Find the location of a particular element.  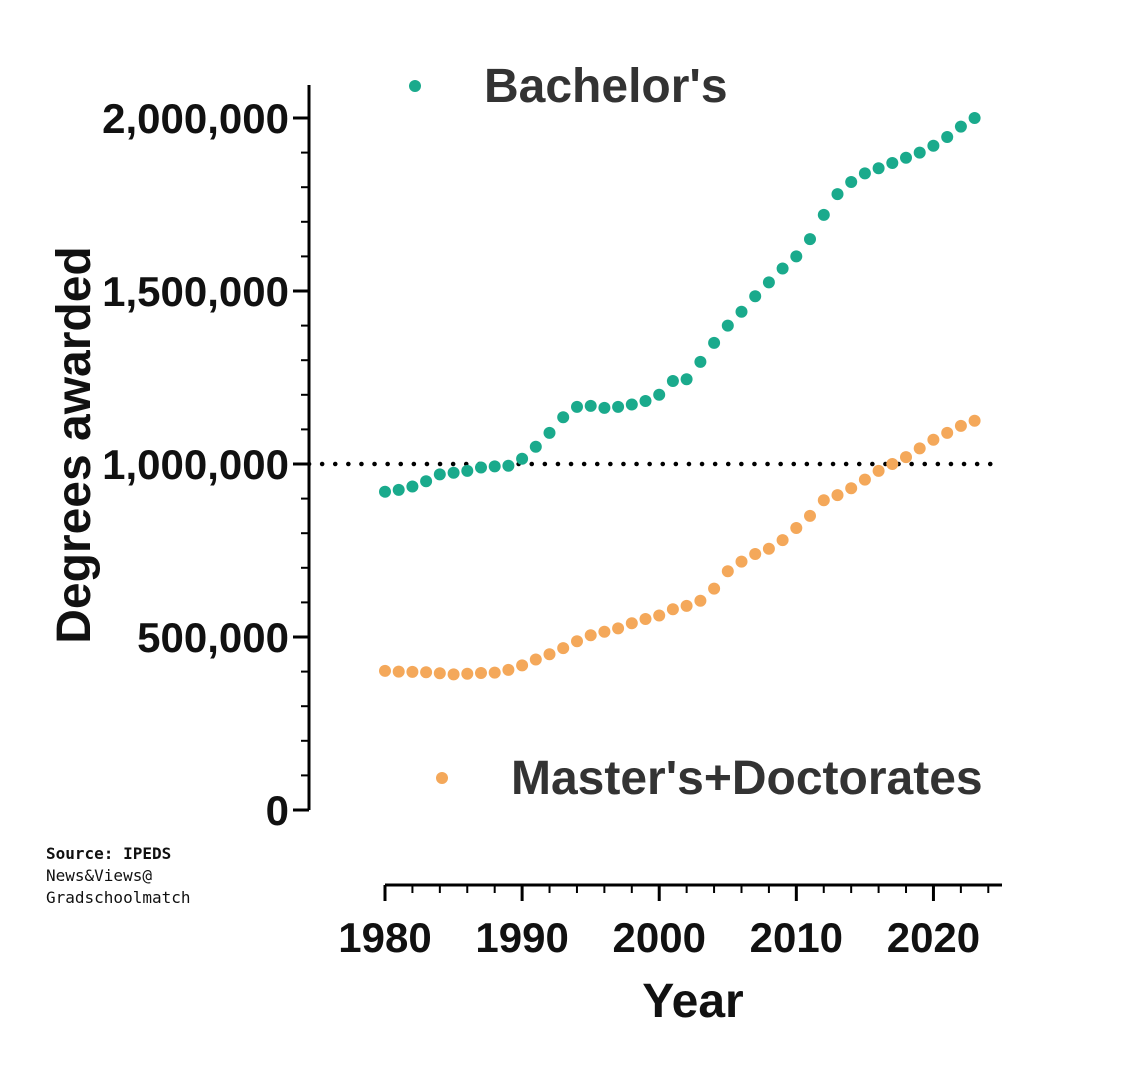

y-tick-label: 1,000,000 is located at coordinates (195, 464).